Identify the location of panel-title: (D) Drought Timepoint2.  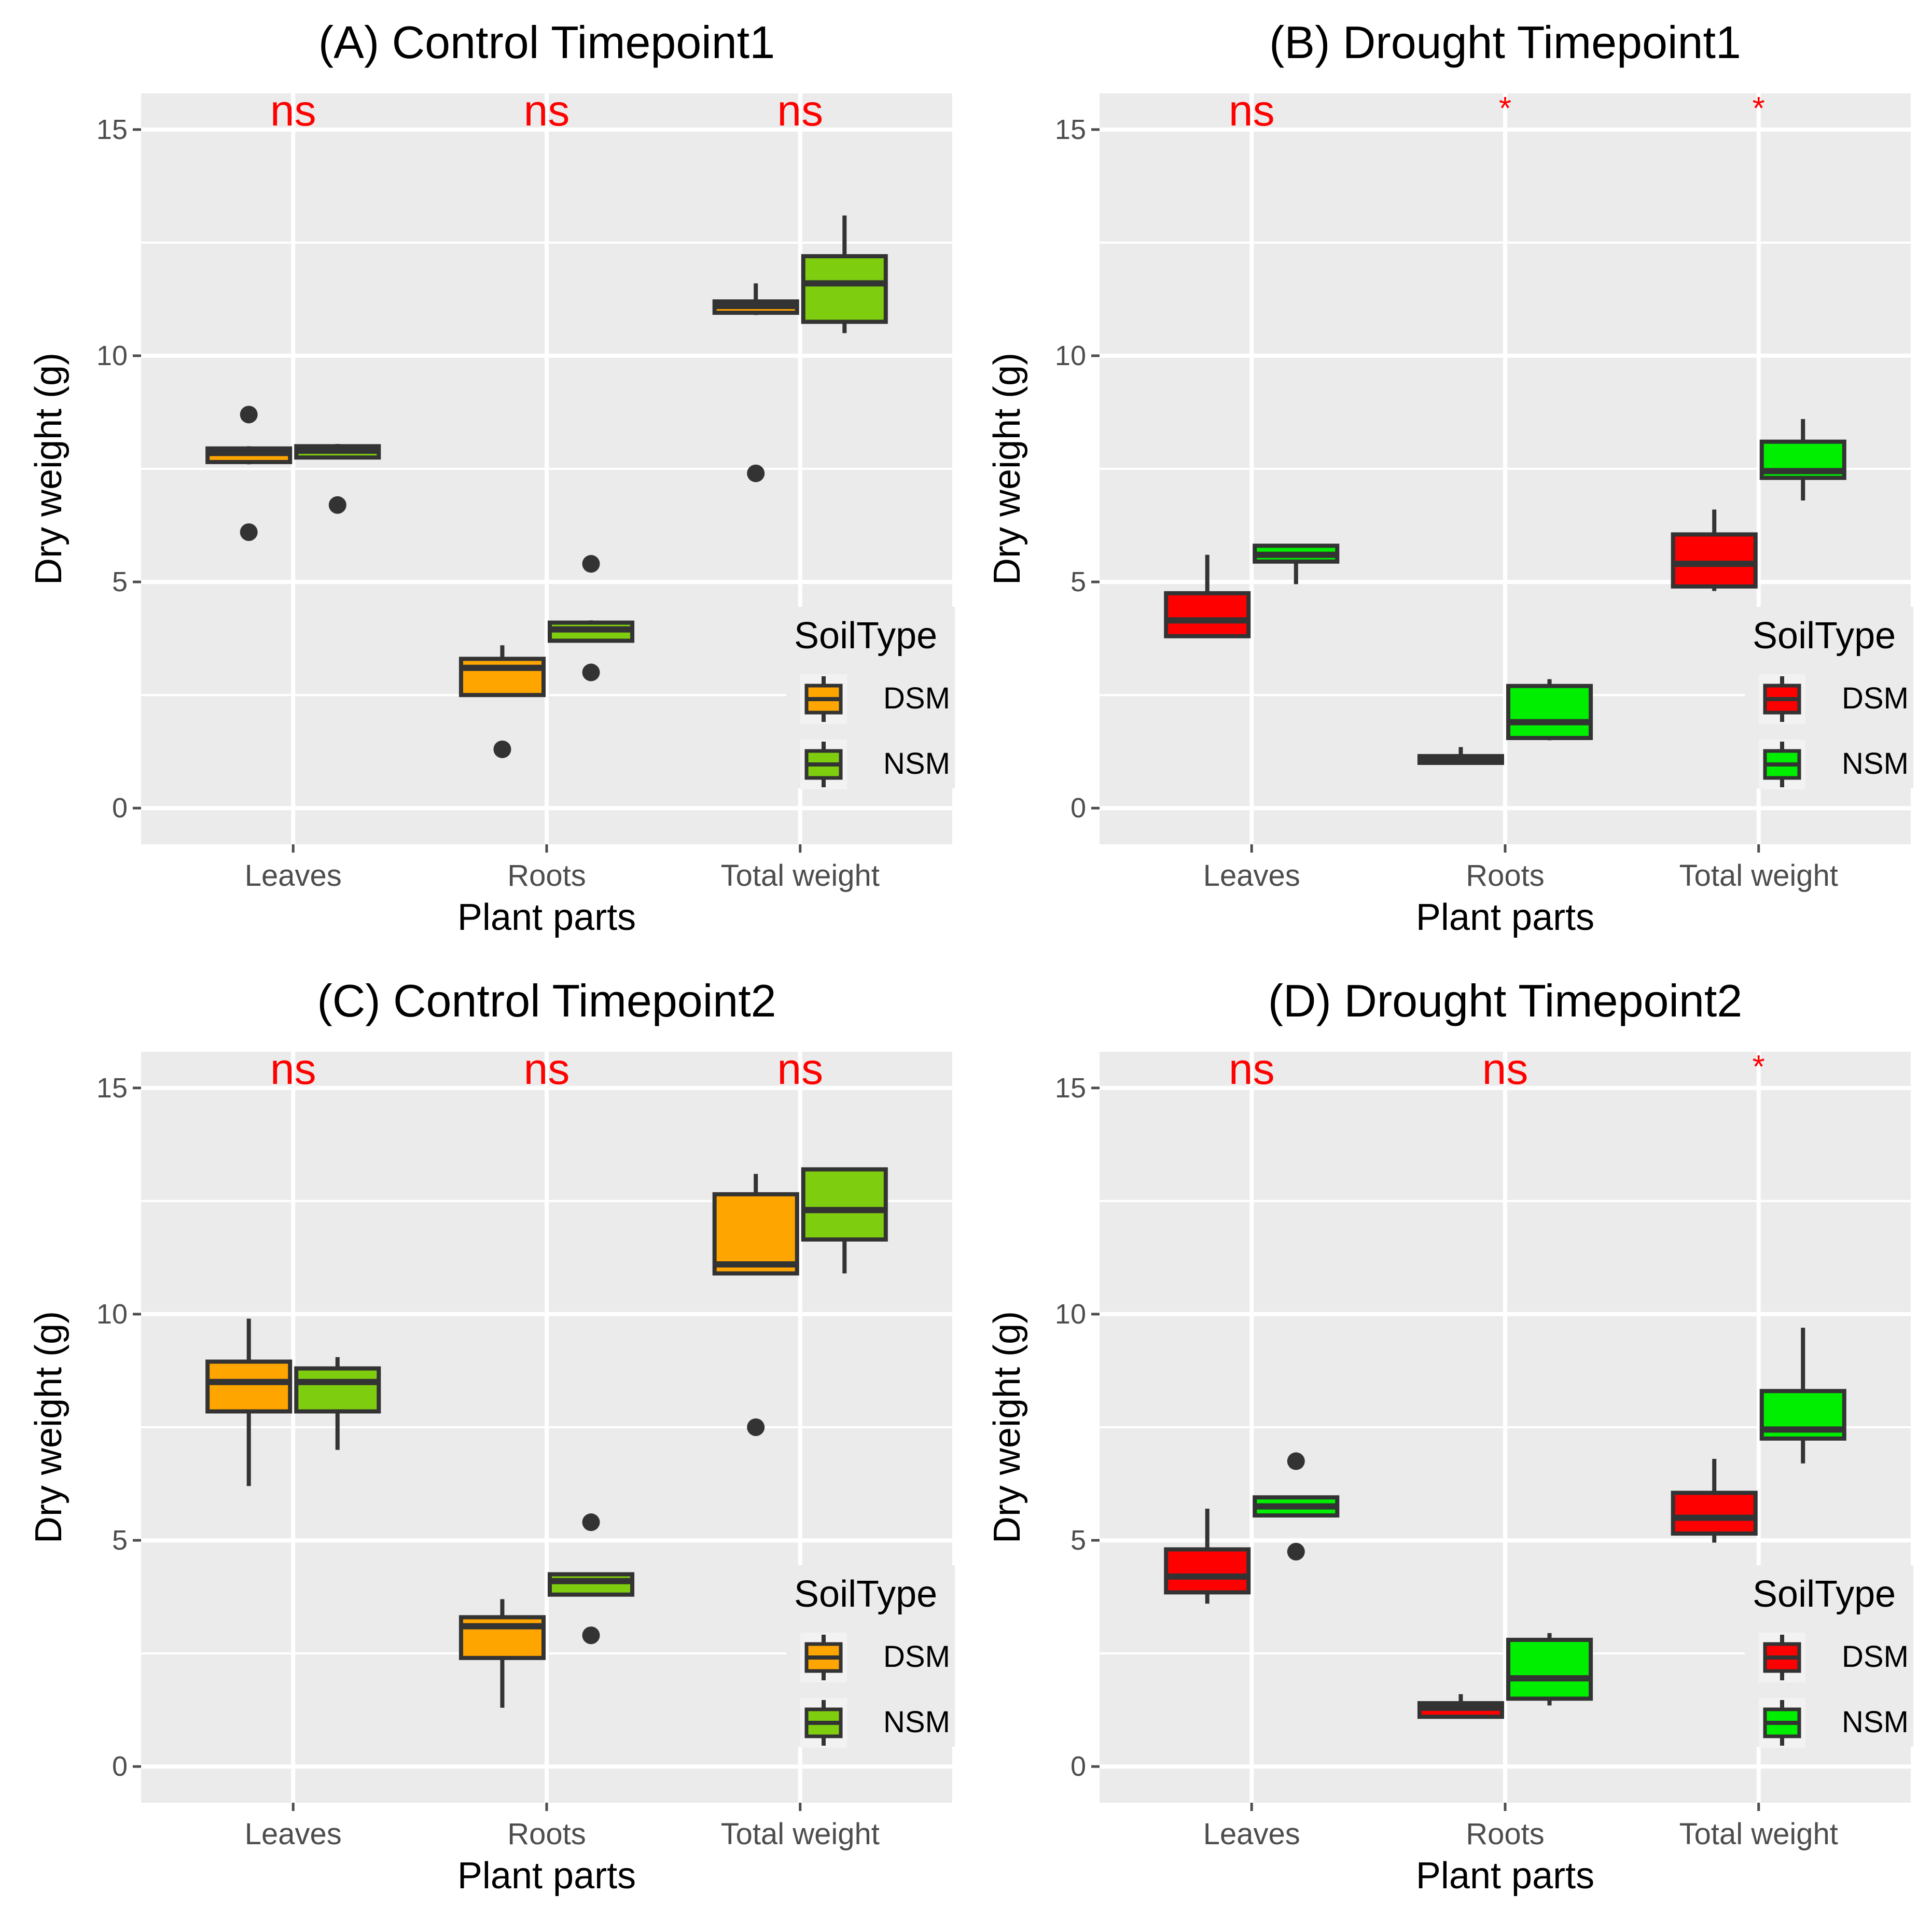
(1506, 1000).